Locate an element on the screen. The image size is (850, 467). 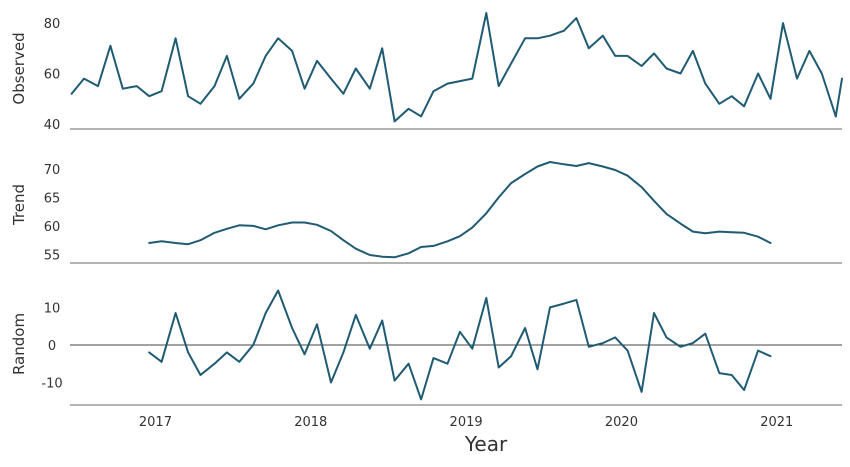
y-tick-label: 0 is located at coordinates (52, 346).